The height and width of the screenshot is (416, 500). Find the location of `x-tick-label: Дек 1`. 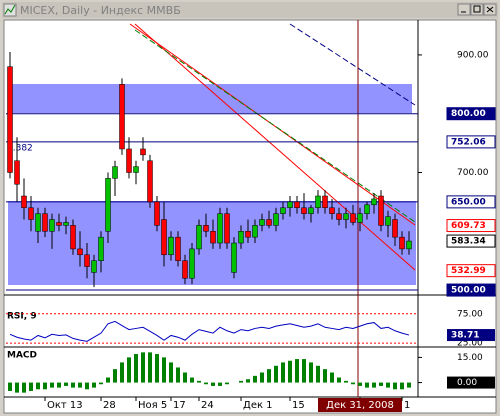

x-tick-label: Дек 1 is located at coordinates (258, 405).